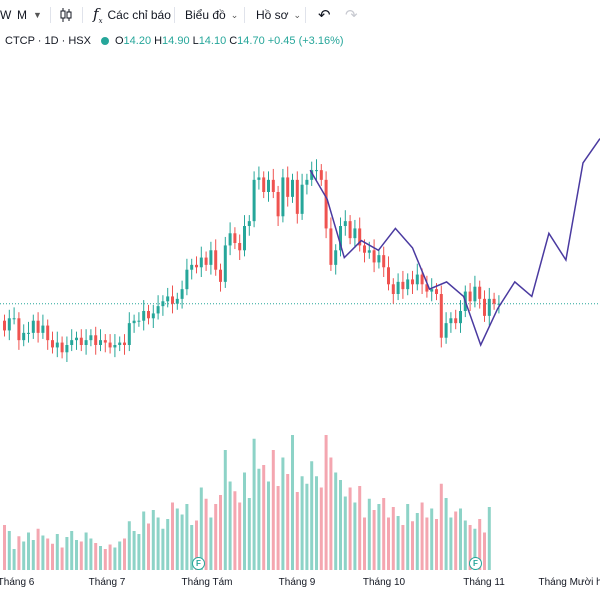 The width and height of the screenshot is (600, 600). Describe the element at coordinates (176, 41) in the screenshot. I see `high-value: 14.90` at that location.